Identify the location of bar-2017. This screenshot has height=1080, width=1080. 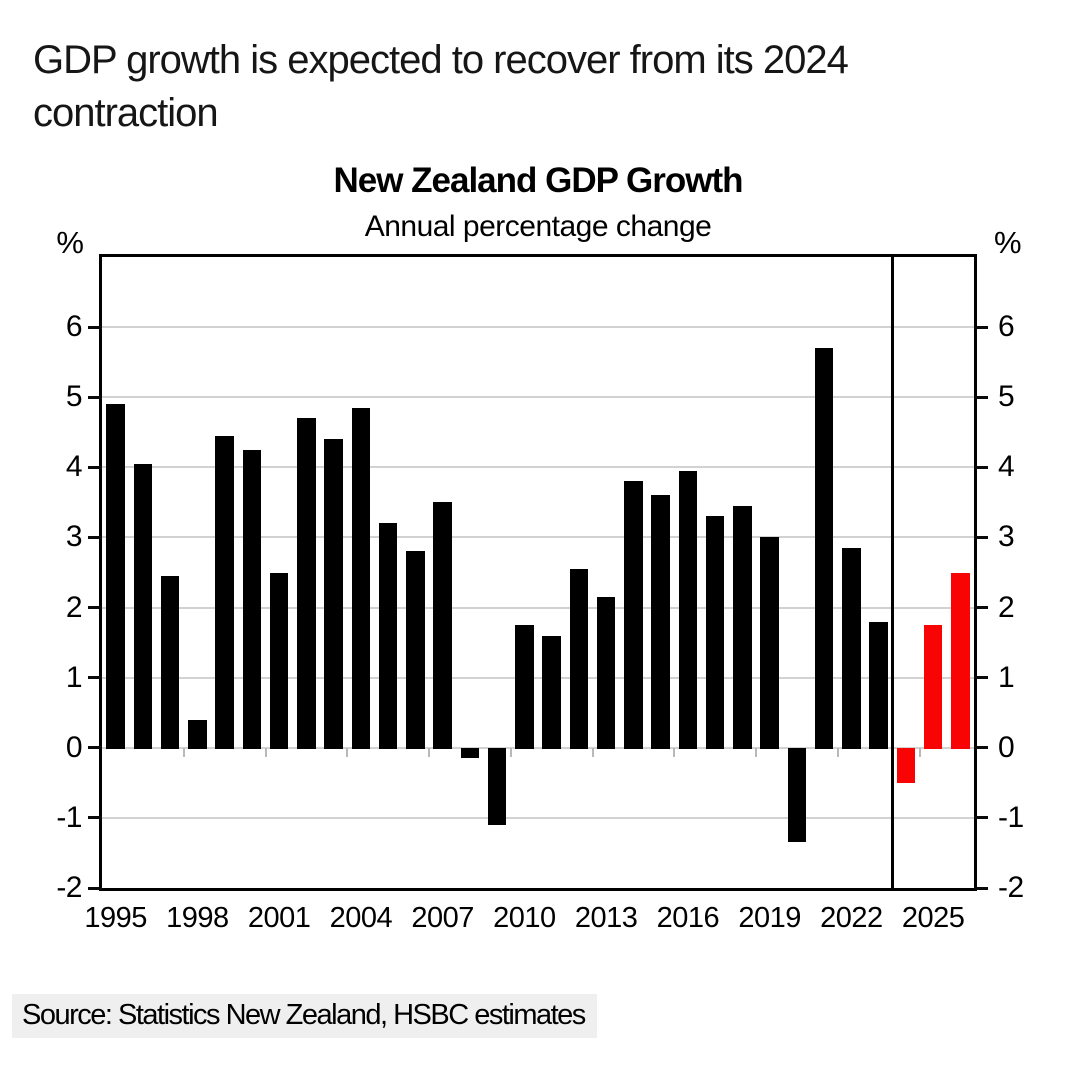
(715, 632).